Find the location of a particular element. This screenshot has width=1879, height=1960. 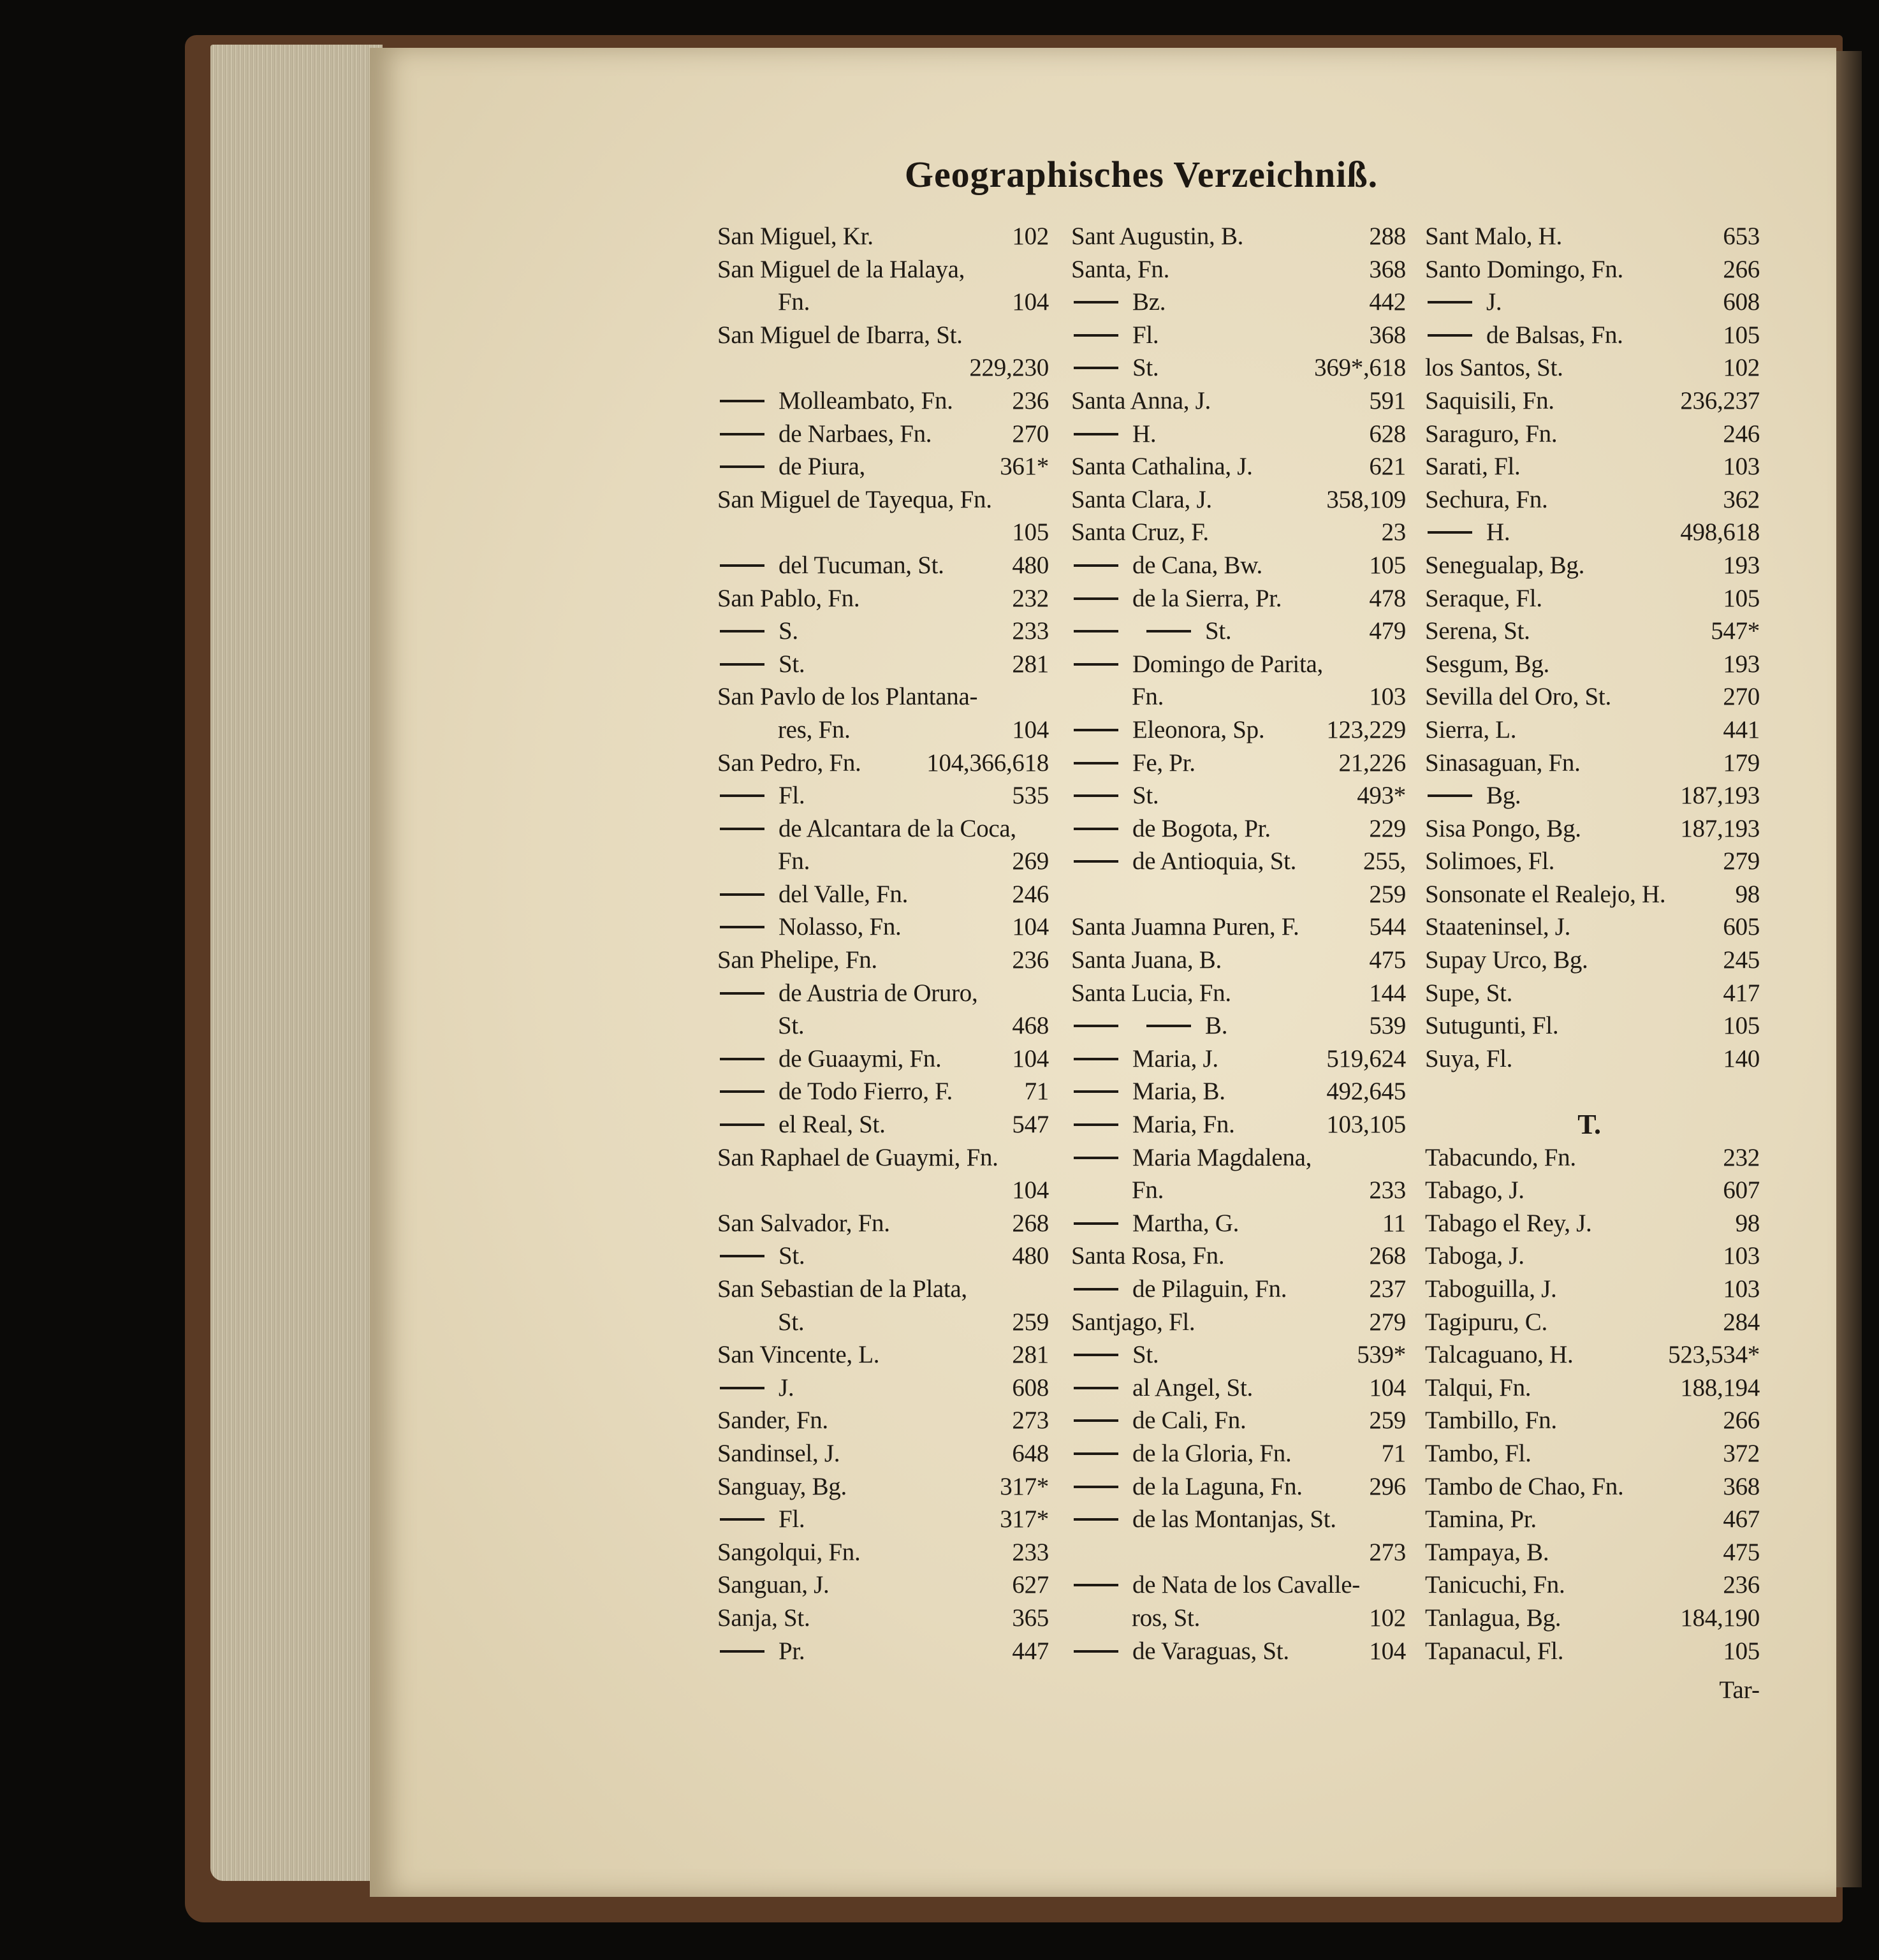

entry-name: Sevilla del Oro, St. is located at coordinates (1518, 697).